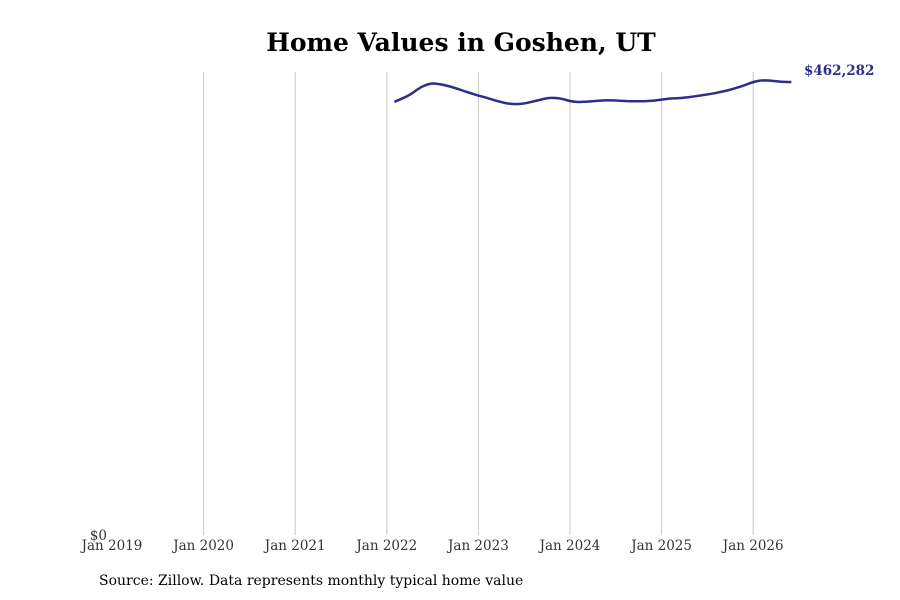 Image resolution: width=900 pixels, height=600 pixels. Describe the element at coordinates (202, 546) in the screenshot. I see `x-tick-label: Jan 2020` at that location.